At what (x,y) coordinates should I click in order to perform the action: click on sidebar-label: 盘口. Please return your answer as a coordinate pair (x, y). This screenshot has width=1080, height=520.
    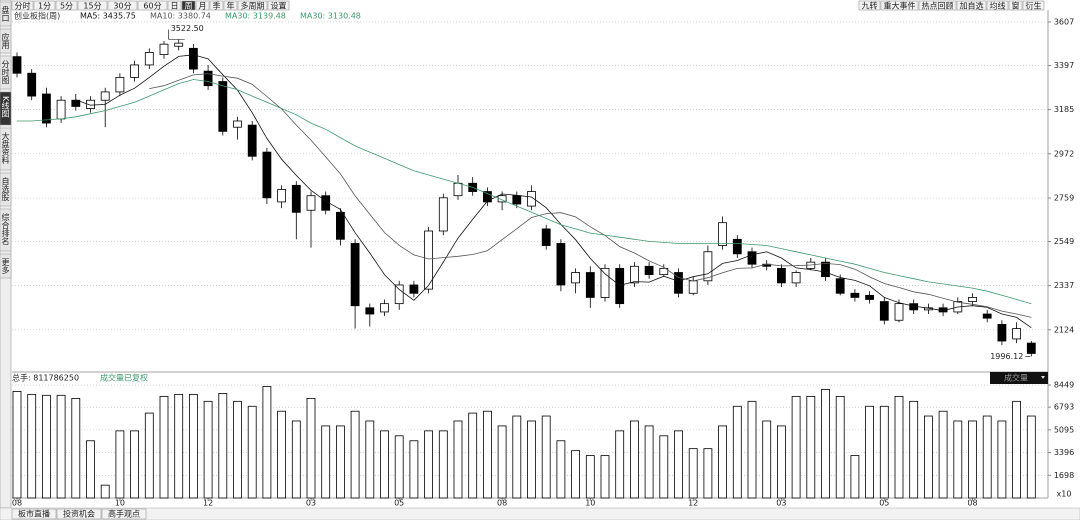
    Looking at the image, I should click on (5, 13).